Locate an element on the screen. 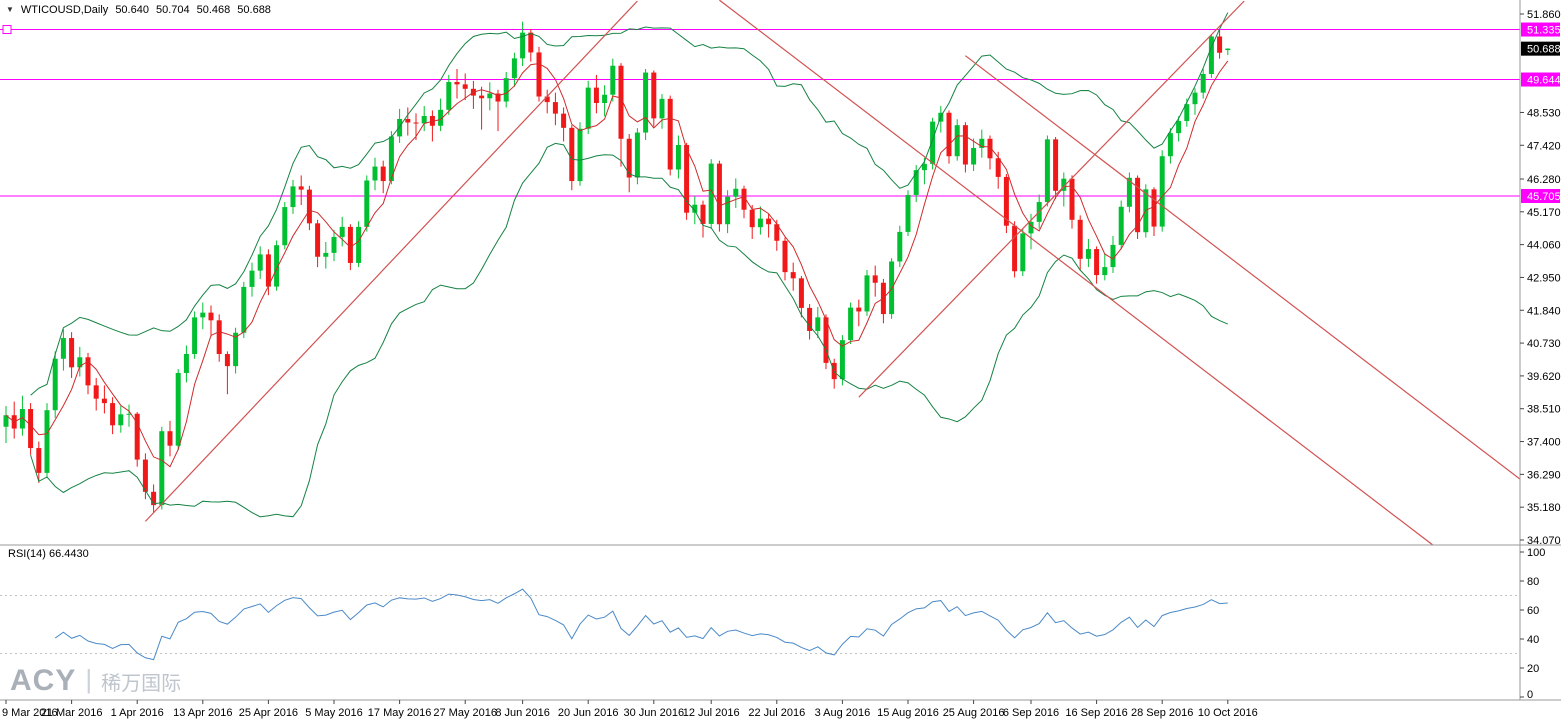  rsi-indicator-label: RSI(14) 66.4430 is located at coordinates (48, 554).